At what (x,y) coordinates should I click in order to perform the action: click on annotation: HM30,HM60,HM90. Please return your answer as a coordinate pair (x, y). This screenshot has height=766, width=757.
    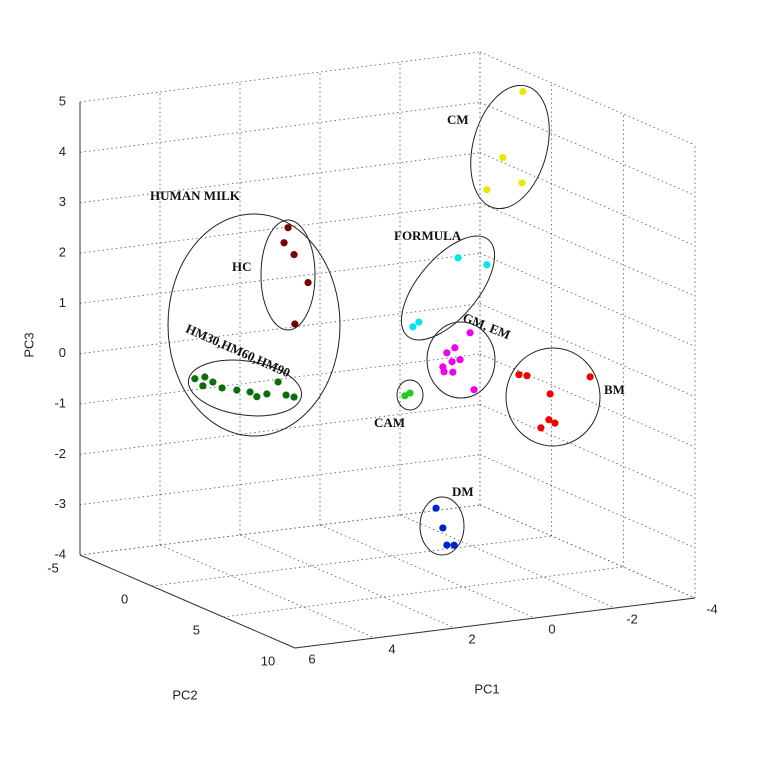
    Looking at the image, I should click on (238, 351).